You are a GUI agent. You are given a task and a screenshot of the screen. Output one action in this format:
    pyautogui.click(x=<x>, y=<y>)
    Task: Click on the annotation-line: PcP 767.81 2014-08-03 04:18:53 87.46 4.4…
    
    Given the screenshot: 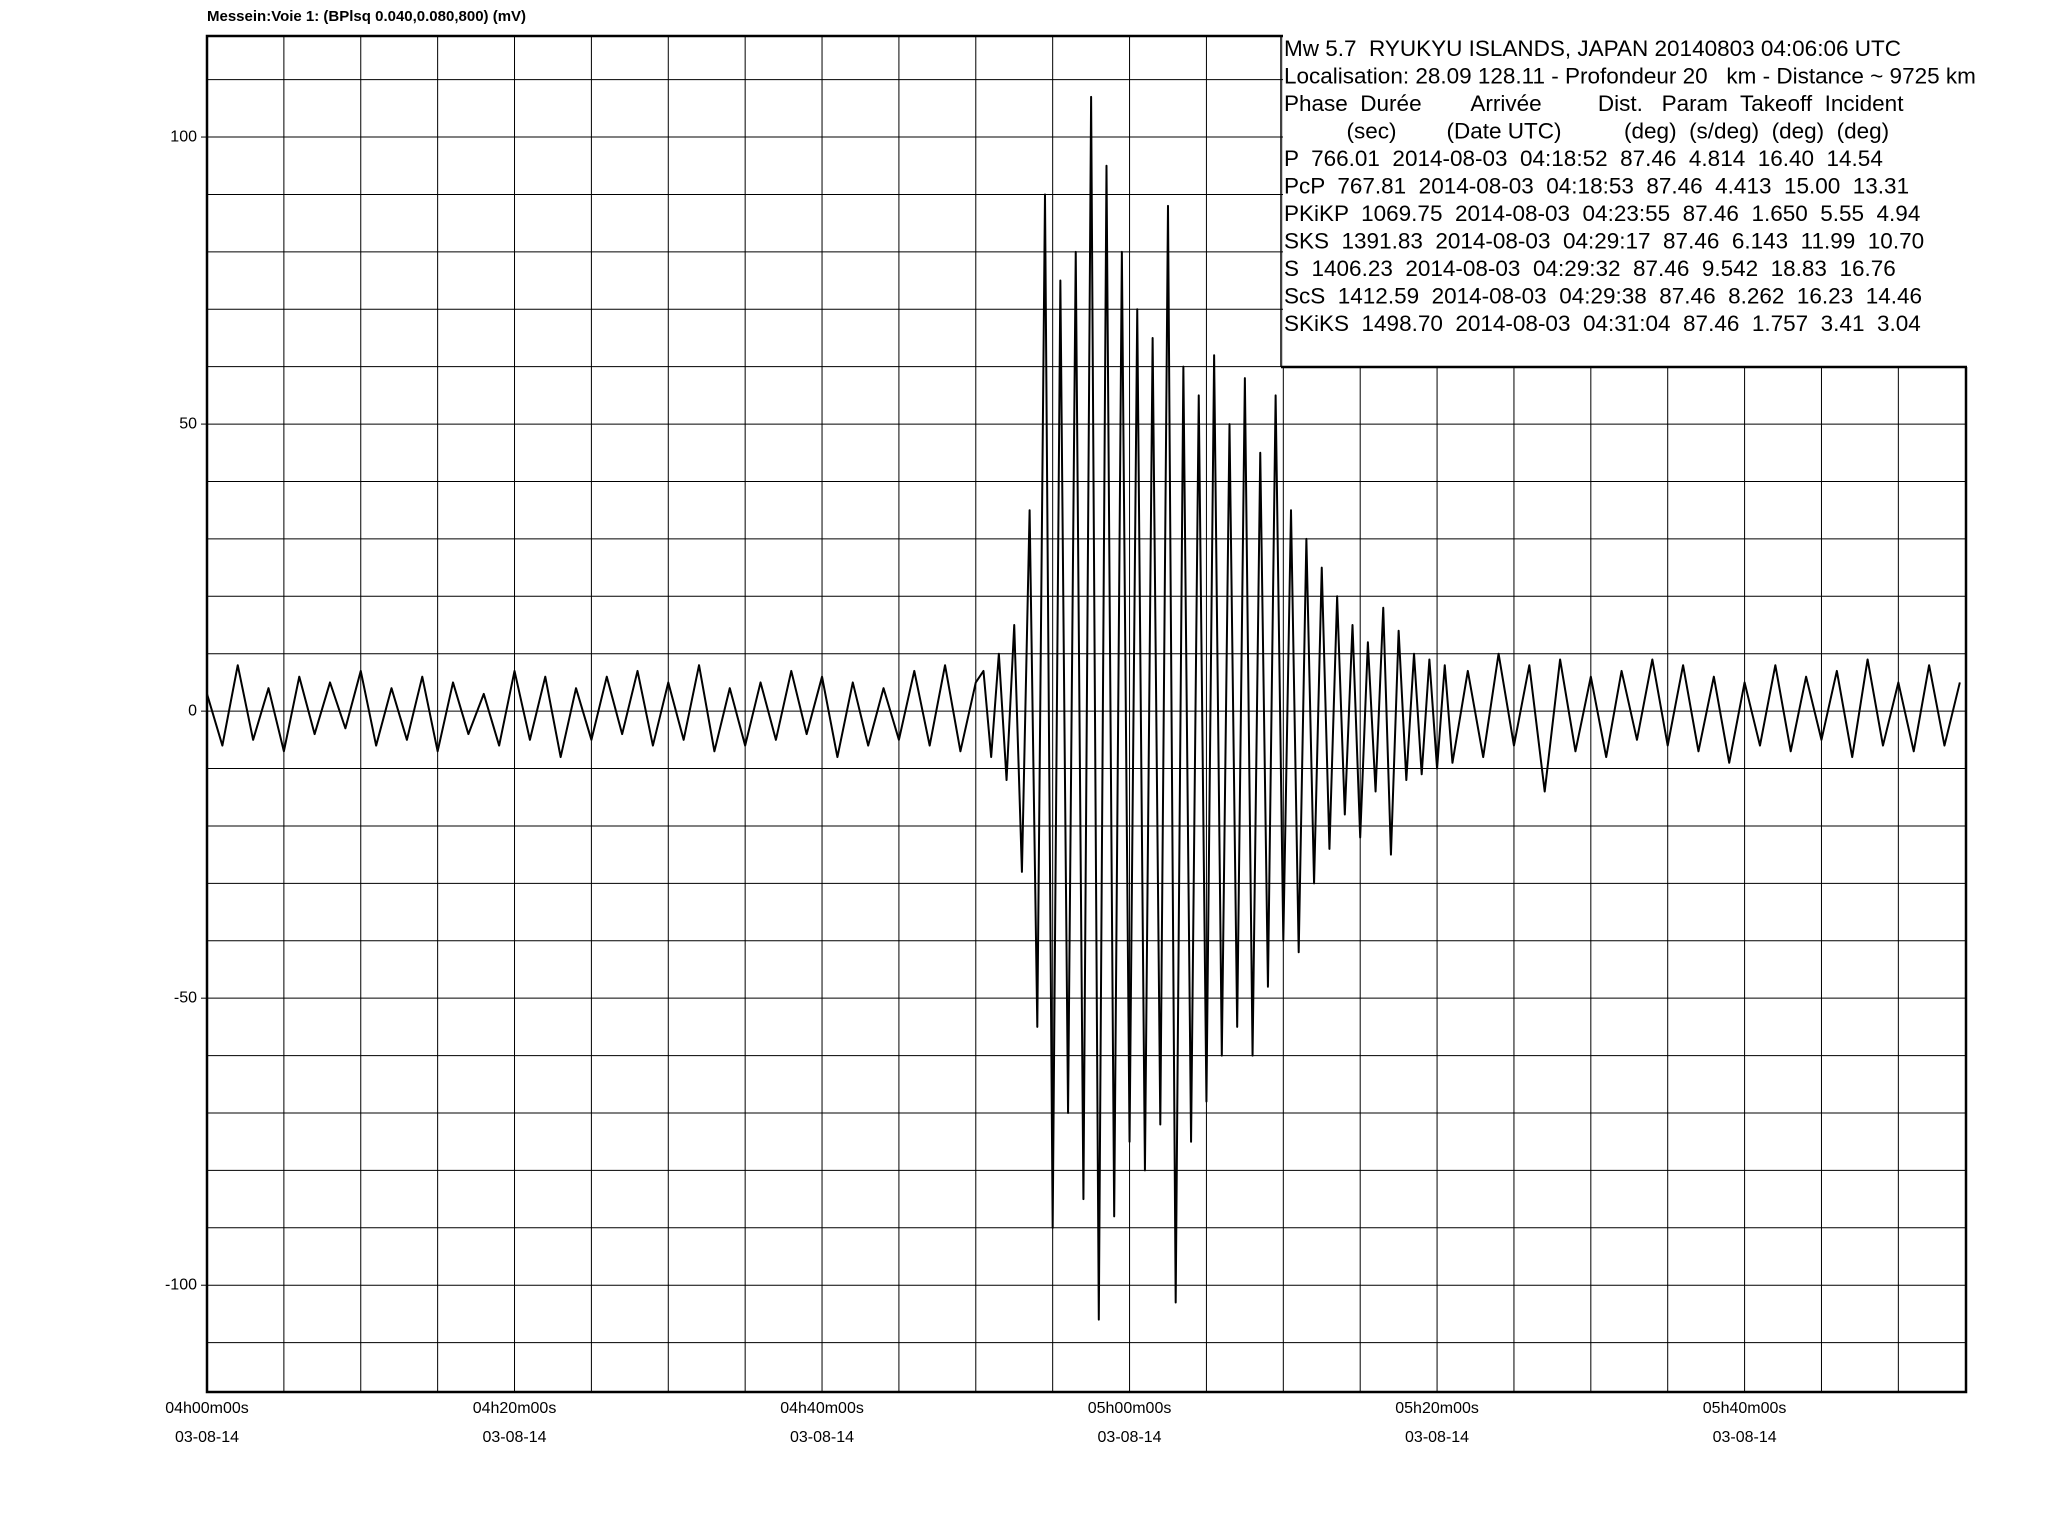 What is the action you would take?
    pyautogui.click(x=1596, y=185)
    